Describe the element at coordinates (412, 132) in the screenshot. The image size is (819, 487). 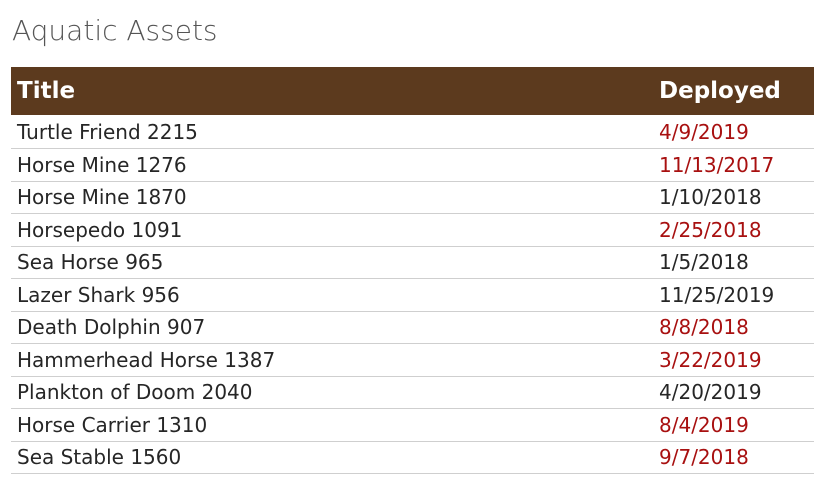
I see `table-row: Turtle Friend 2215 4/9/2019` at that location.